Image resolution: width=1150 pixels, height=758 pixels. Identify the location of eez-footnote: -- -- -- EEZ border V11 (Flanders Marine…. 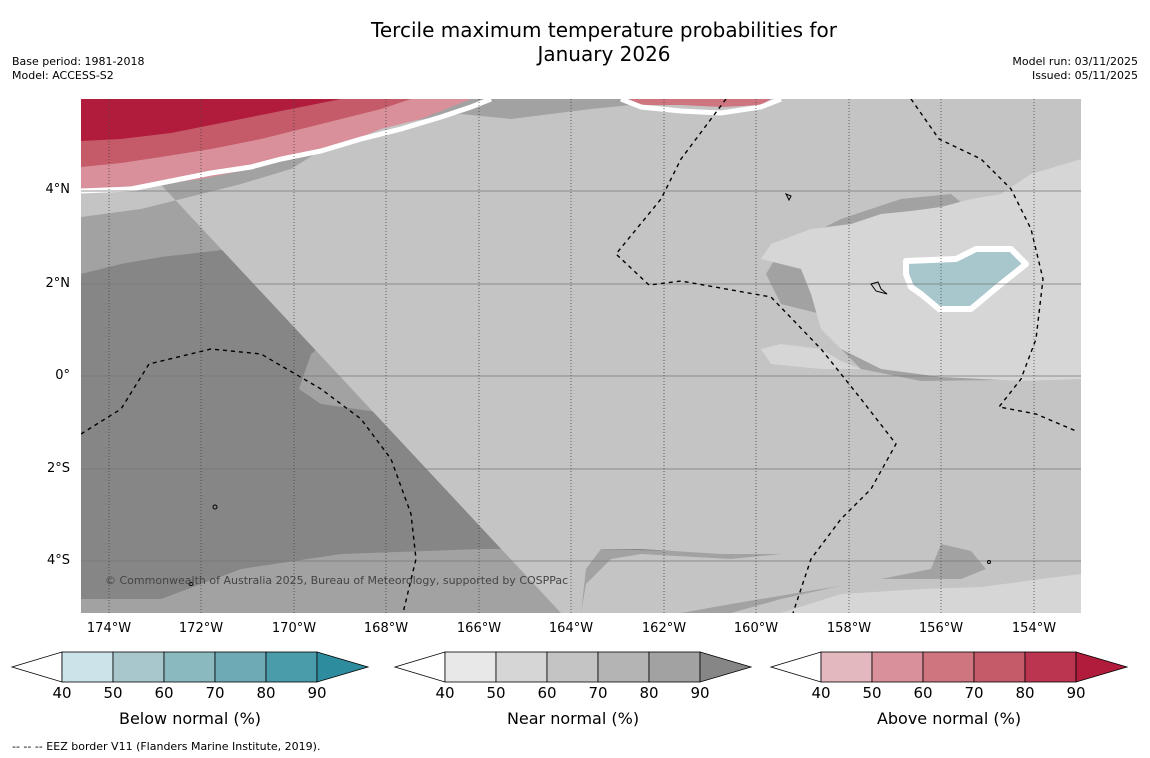
(166, 746).